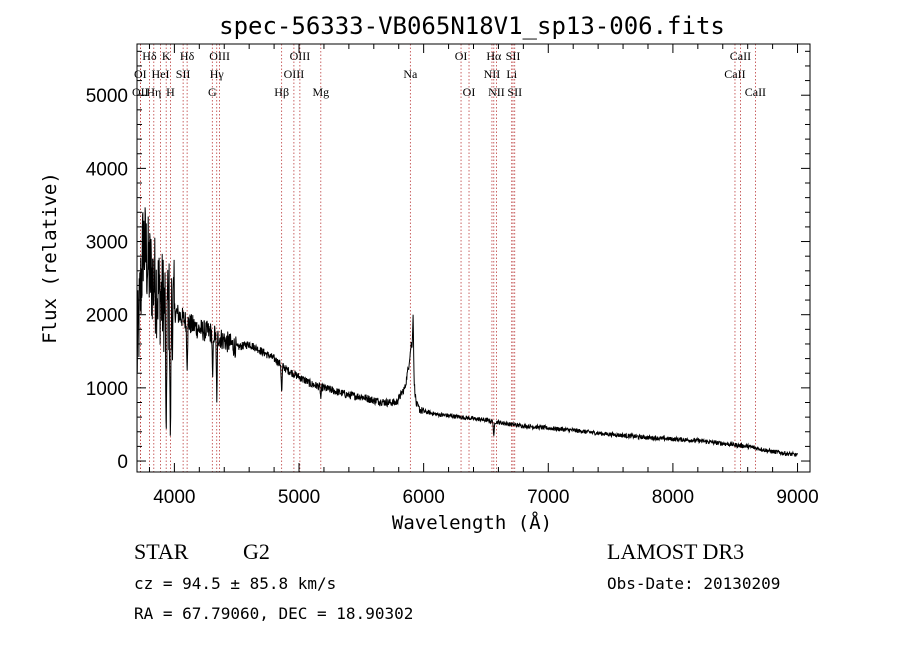  What do you see at coordinates (122, 462) in the screenshot?
I see `y-tick-label: 0` at bounding box center [122, 462].